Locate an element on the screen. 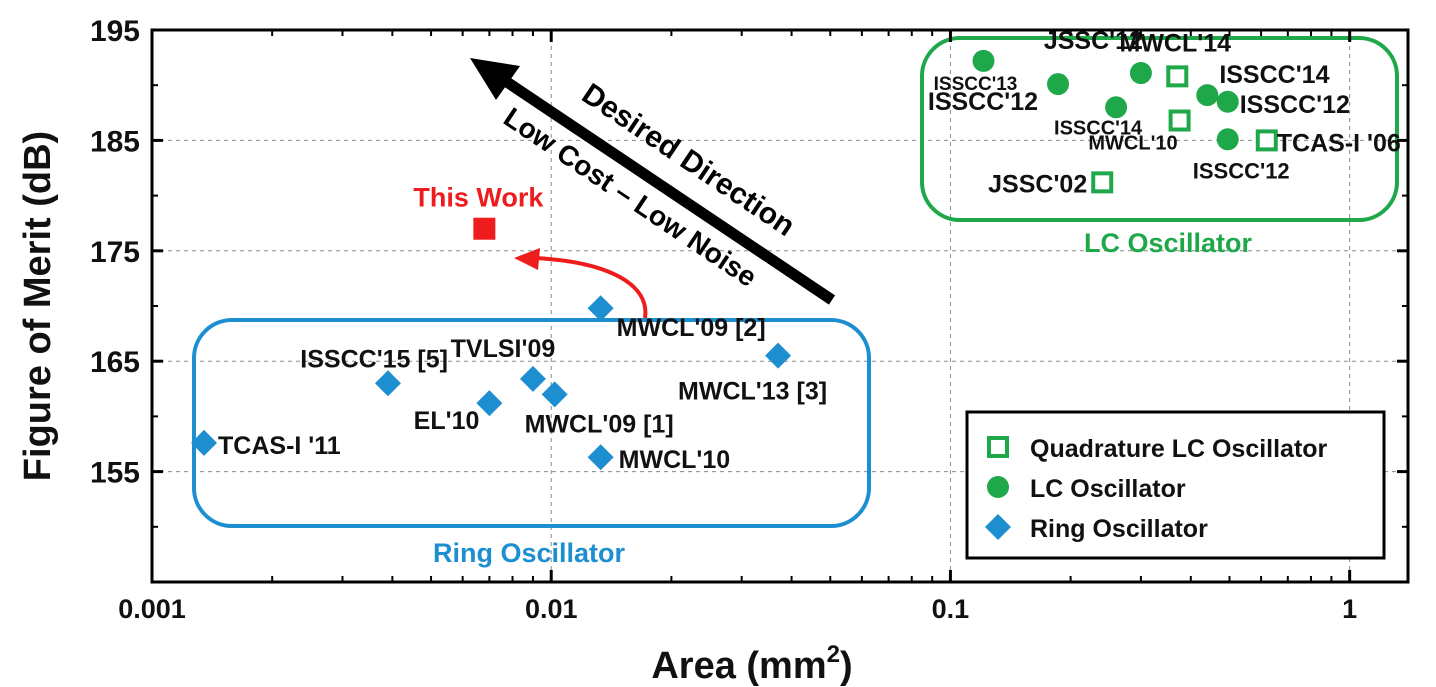 This screenshot has width=1436, height=687. this-work-label: This Work is located at coordinates (478, 198).